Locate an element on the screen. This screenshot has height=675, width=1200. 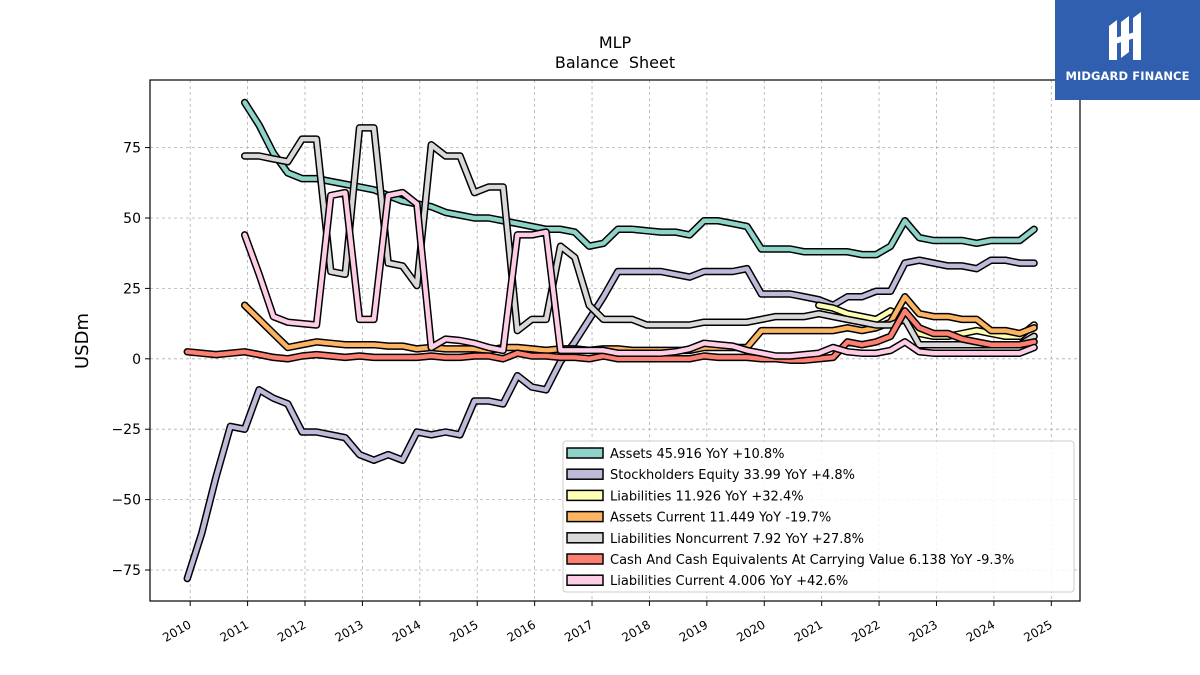
logo-mark-icon is located at coordinates (1125, 36).